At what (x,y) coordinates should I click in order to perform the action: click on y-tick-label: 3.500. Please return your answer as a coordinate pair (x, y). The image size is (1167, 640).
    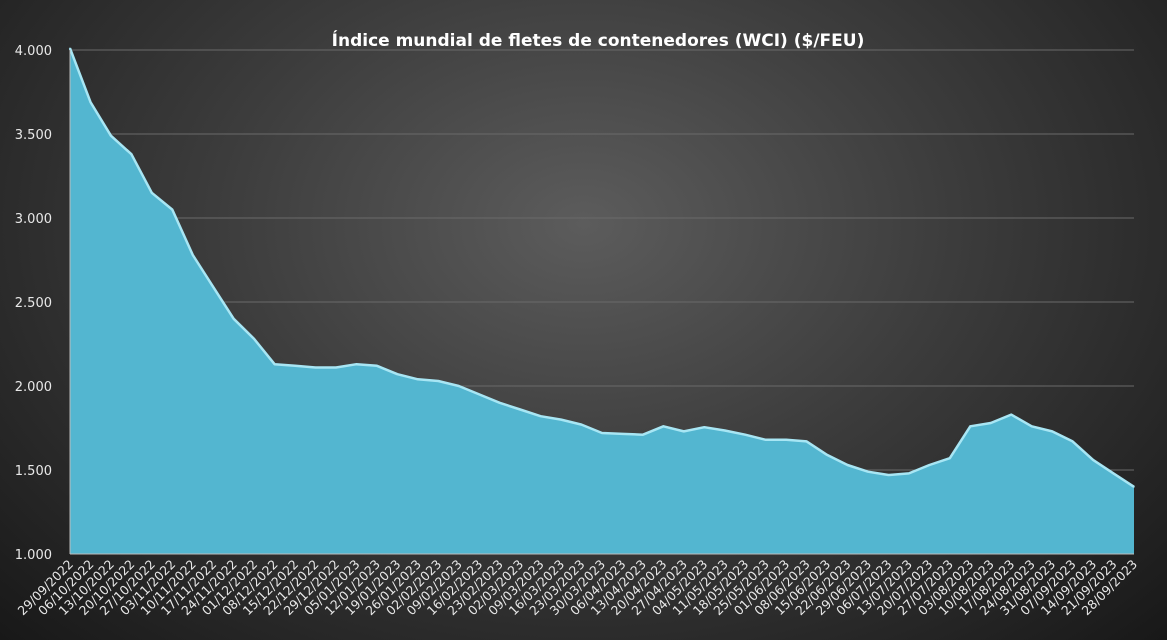
    Looking at the image, I should click on (33, 135).